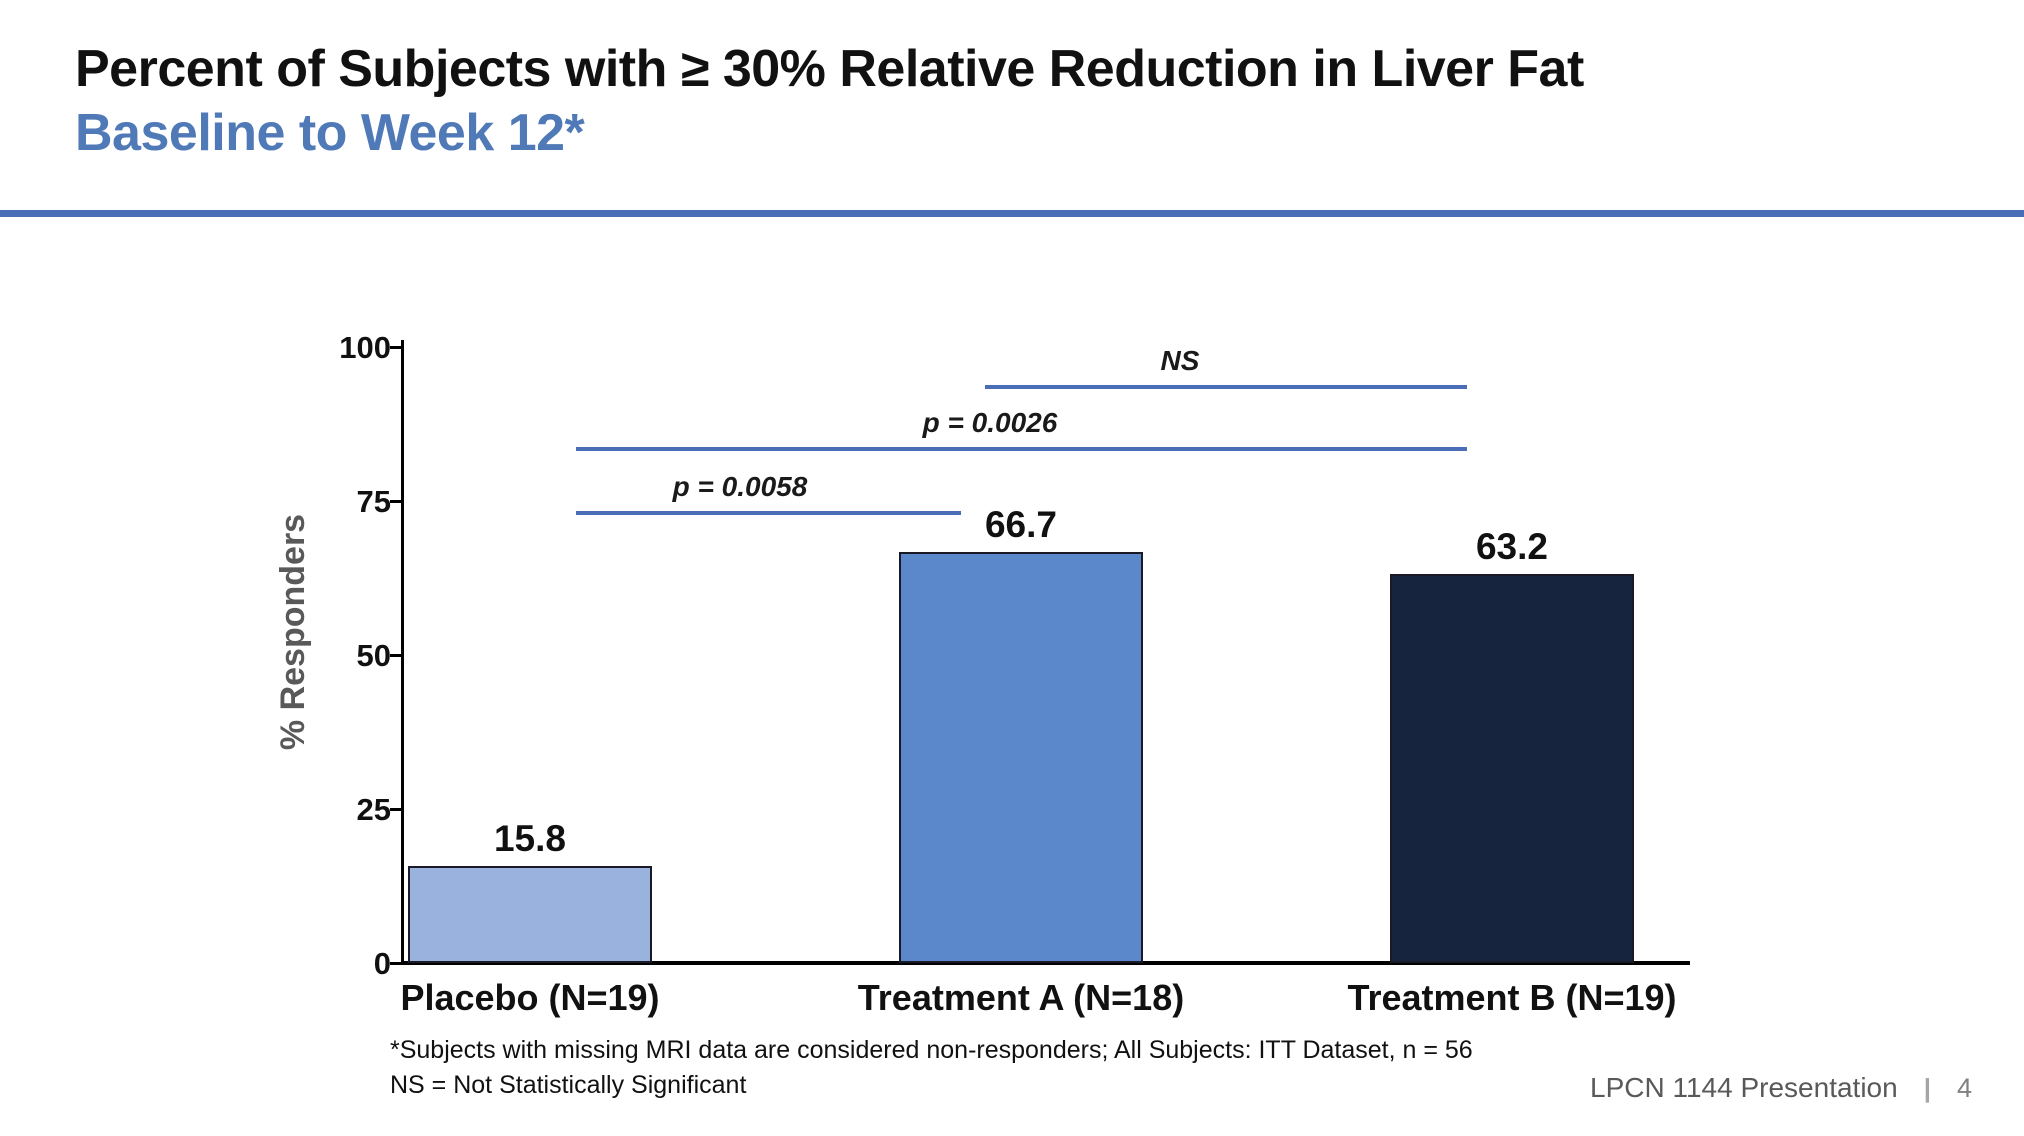 The width and height of the screenshot is (2024, 1136). What do you see at coordinates (1012, 213) in the screenshot?
I see `title-divider-rule` at bounding box center [1012, 213].